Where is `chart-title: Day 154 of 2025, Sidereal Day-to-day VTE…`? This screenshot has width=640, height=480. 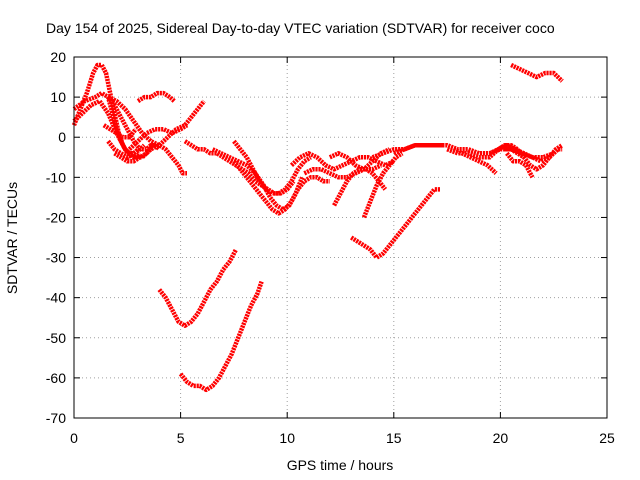
chart-title: Day 154 of 2025, Sidereal Day-to-day VTE… is located at coordinates (300, 28).